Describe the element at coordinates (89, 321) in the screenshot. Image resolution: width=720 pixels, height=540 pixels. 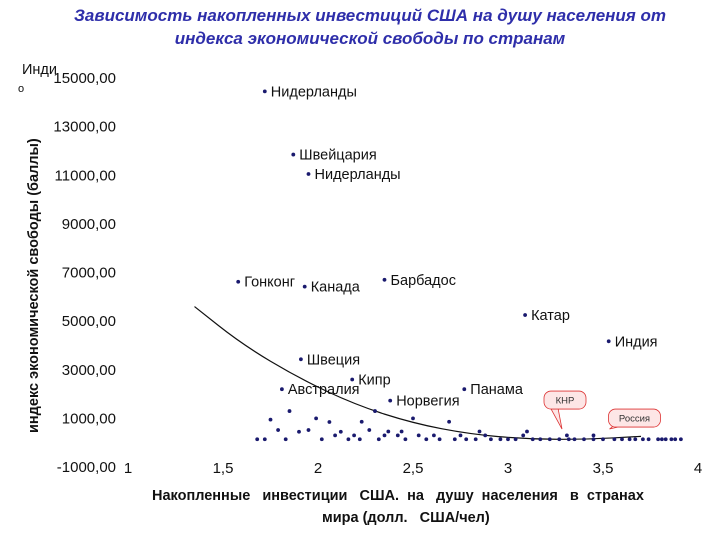
I see `y-tick-label: 5000,00` at that location.